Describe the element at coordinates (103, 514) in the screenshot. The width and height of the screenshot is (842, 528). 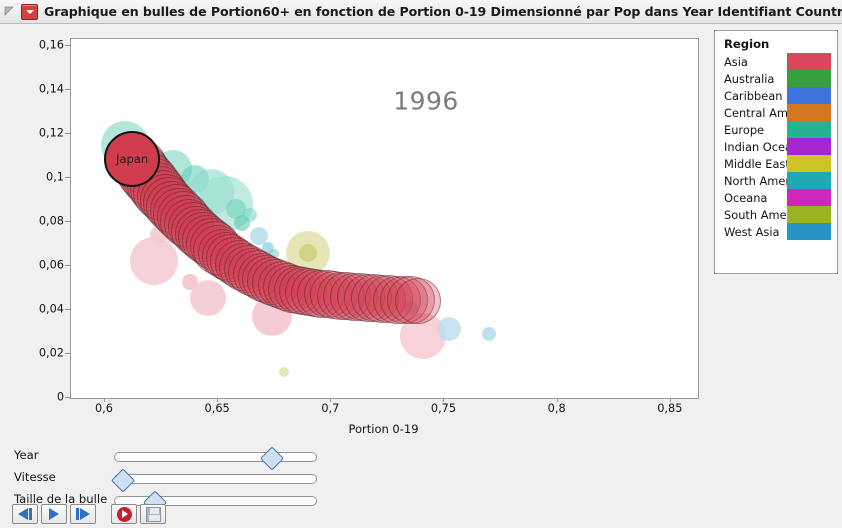
I see `button-spacer` at that location.